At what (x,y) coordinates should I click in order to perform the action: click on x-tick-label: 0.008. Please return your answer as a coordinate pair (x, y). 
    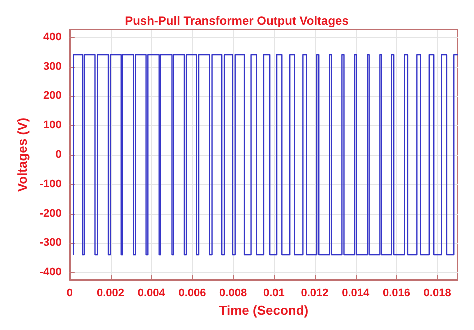
    Looking at the image, I should click on (234, 294).